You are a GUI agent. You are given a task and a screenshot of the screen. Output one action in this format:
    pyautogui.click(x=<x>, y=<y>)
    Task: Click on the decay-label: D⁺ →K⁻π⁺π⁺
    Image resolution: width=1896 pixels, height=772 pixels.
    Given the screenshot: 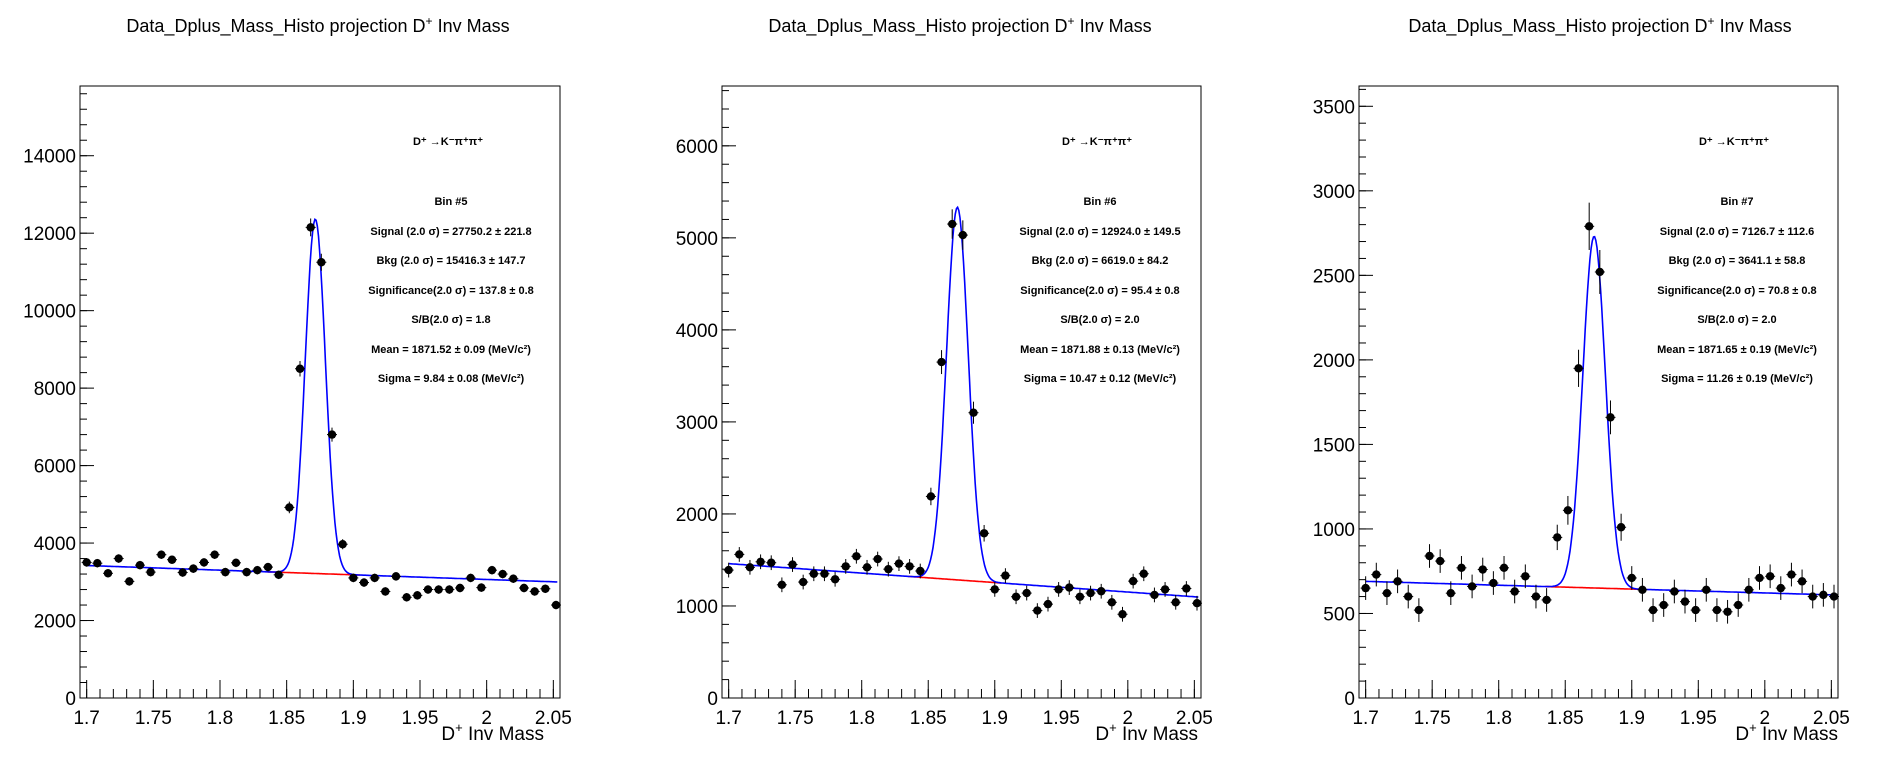 What is the action you would take?
    pyautogui.click(x=1097, y=142)
    